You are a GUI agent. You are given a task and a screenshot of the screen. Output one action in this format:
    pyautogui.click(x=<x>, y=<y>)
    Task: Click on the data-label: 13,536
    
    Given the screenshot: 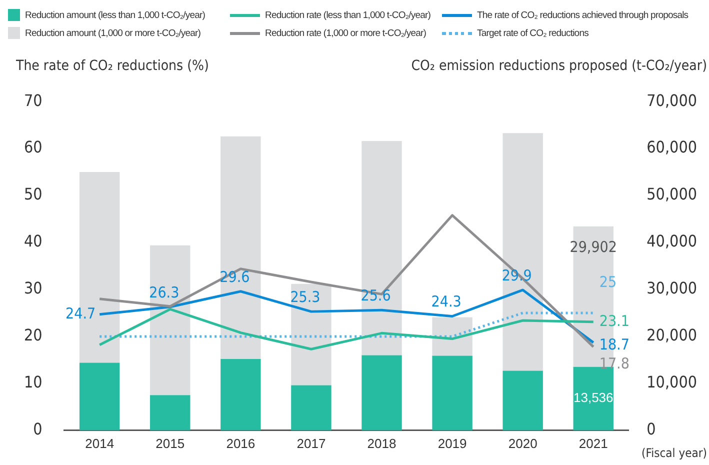 What is the action you would take?
    pyautogui.click(x=593, y=398)
    